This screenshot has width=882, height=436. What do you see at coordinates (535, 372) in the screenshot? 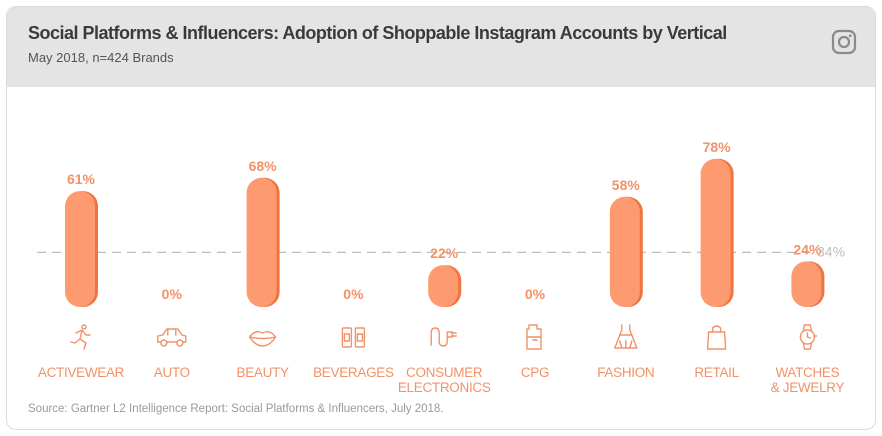
I see `category-label: CPG` at bounding box center [535, 372].